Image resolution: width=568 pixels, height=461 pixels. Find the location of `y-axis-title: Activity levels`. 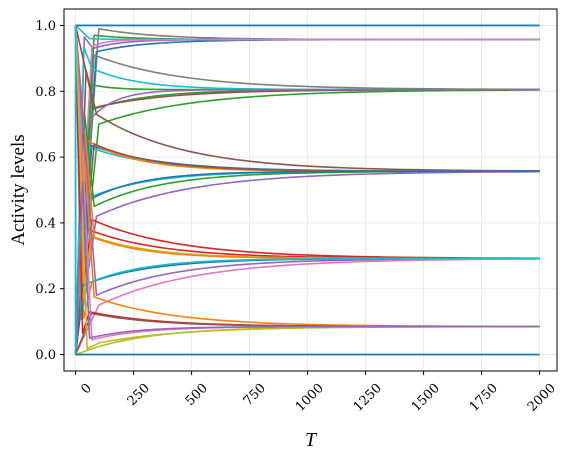

y-axis-title: Activity levels is located at coordinates (18, 189).